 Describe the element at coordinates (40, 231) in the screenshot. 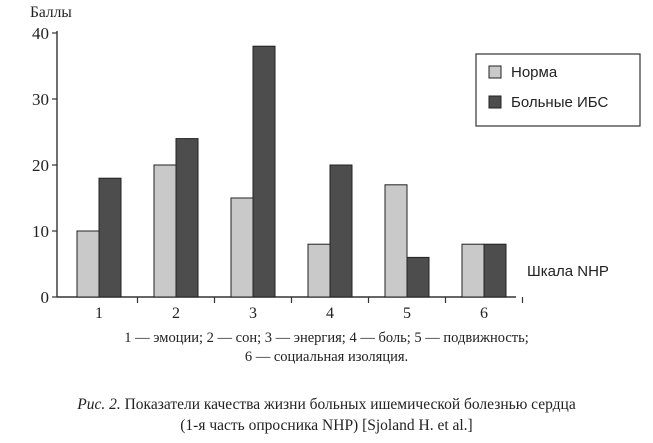

I see `y-tick-label: 10` at that location.